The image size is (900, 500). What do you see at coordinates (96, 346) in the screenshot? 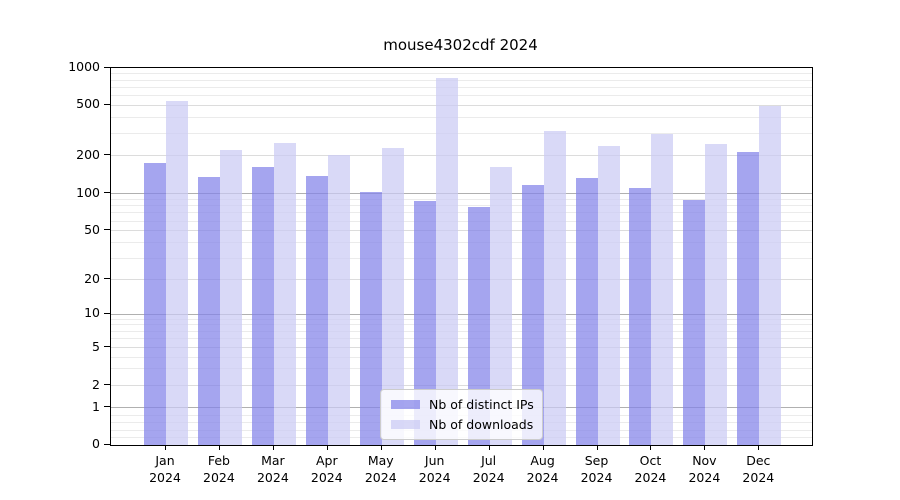
I see `y-tick-label: 5` at bounding box center [96, 346].